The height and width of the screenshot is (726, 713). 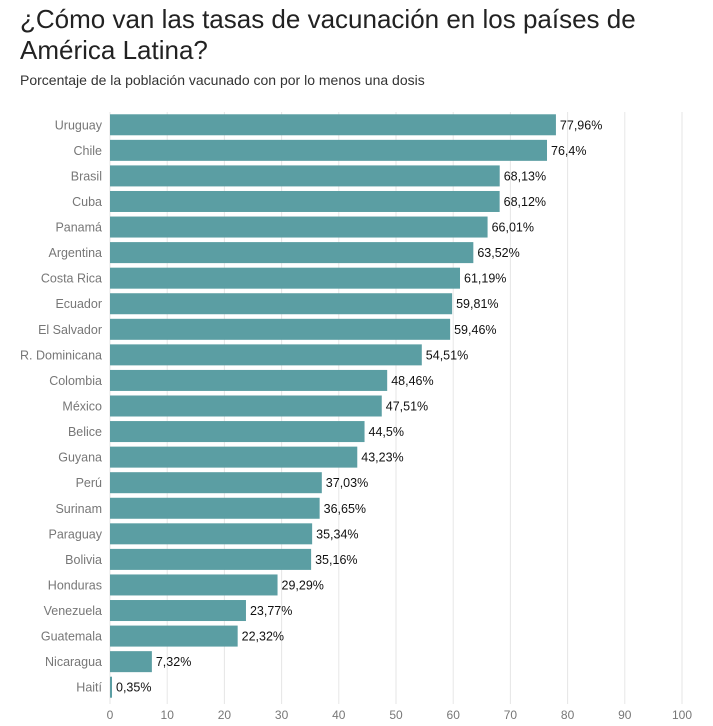 I want to click on x-axis: 0 10 20 30 40 50 60 70 80 90 100, so click(x=400, y=715).